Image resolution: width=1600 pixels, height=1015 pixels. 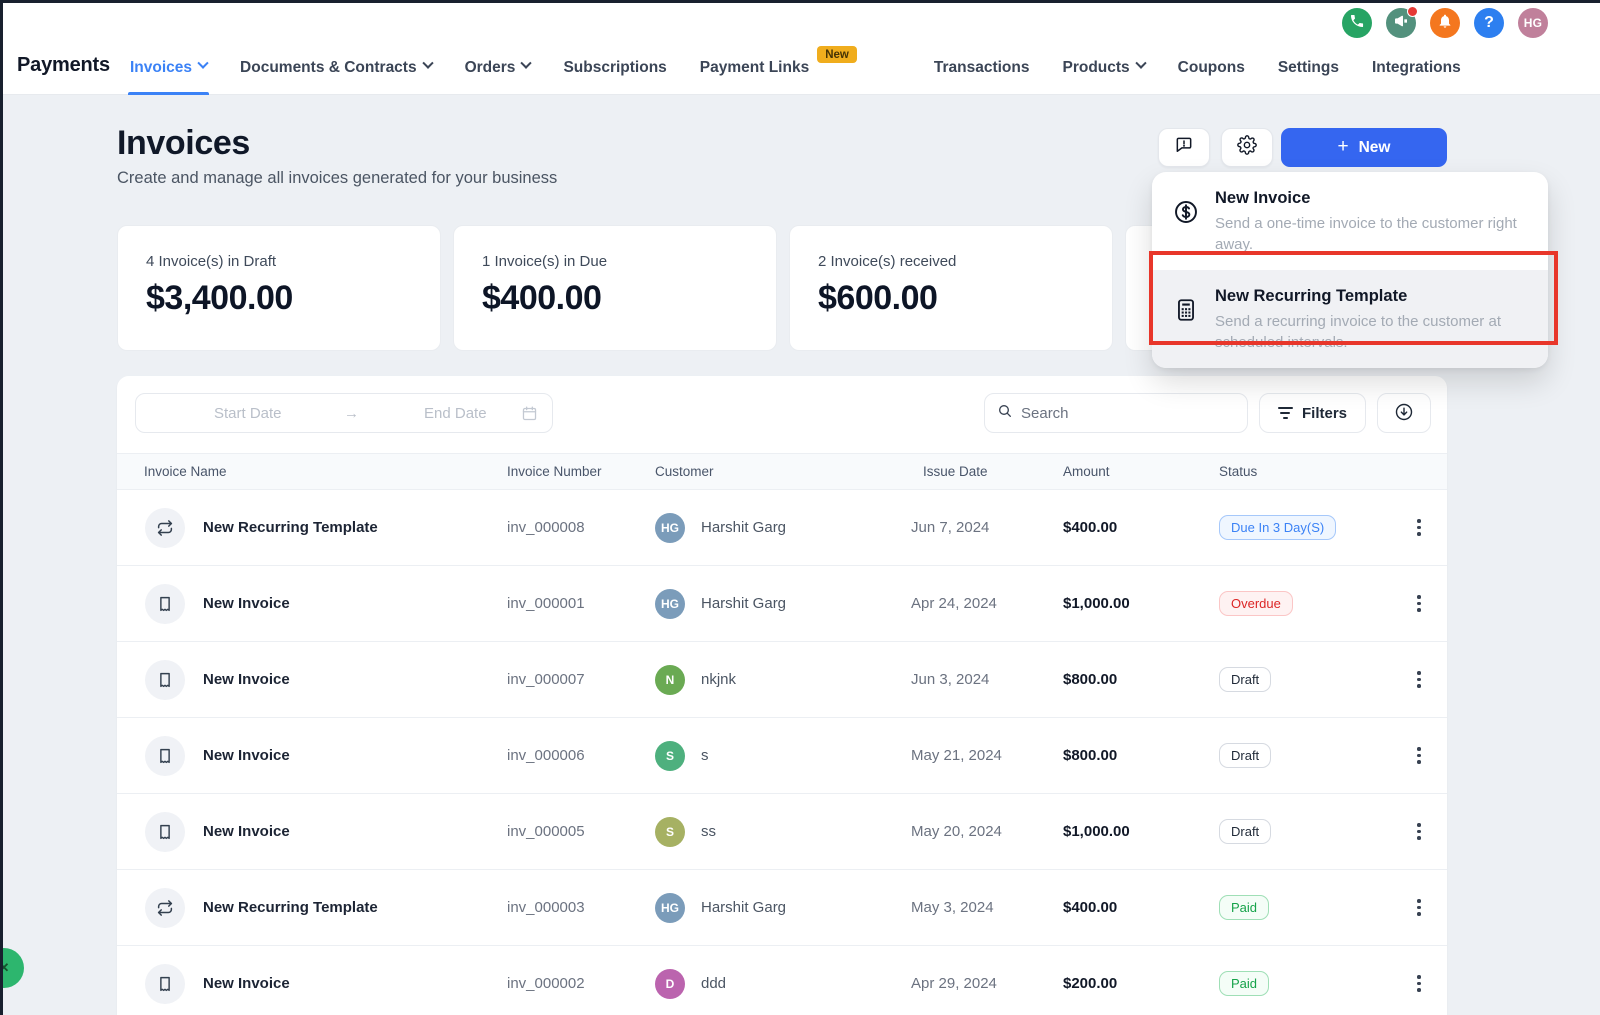 I want to click on menu-item-title: New Invoice, so click(x=1263, y=198).